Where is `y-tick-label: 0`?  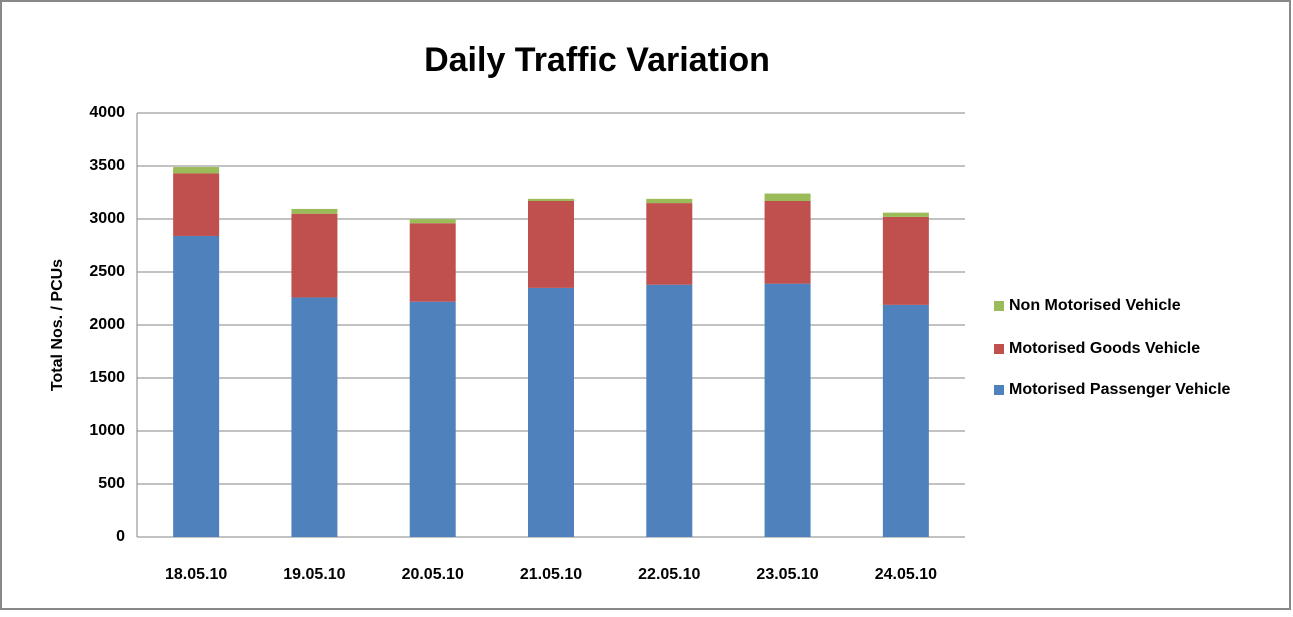
y-tick-label: 0 is located at coordinates (120, 536).